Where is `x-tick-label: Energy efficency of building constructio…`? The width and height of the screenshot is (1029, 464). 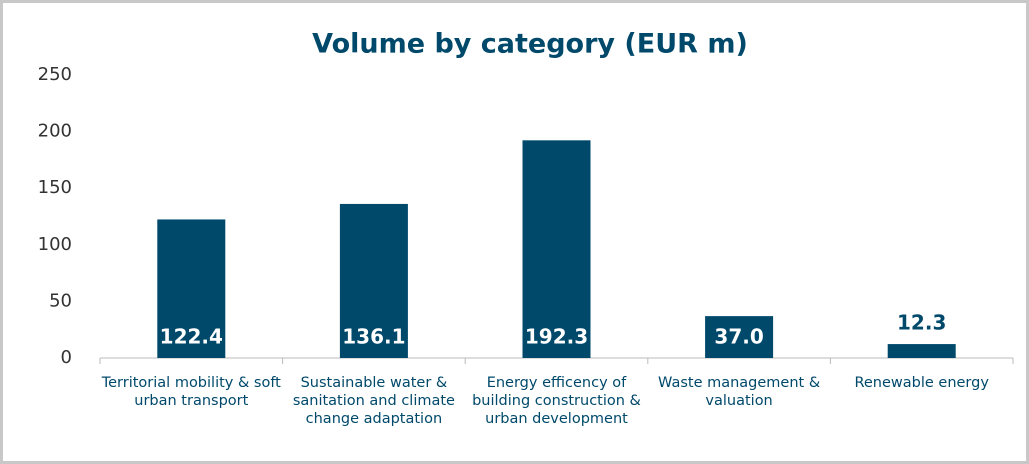 x-tick-label: Energy efficency of building constructio… is located at coordinates (556, 401).